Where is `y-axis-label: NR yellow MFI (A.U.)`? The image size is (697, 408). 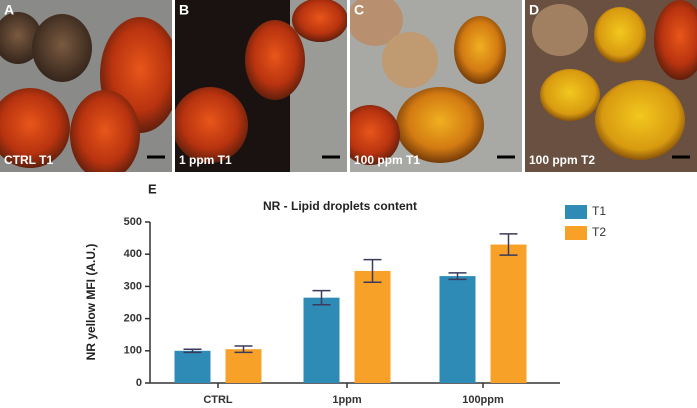 y-axis-label: NR yellow MFI (A.U.) is located at coordinates (91, 302).